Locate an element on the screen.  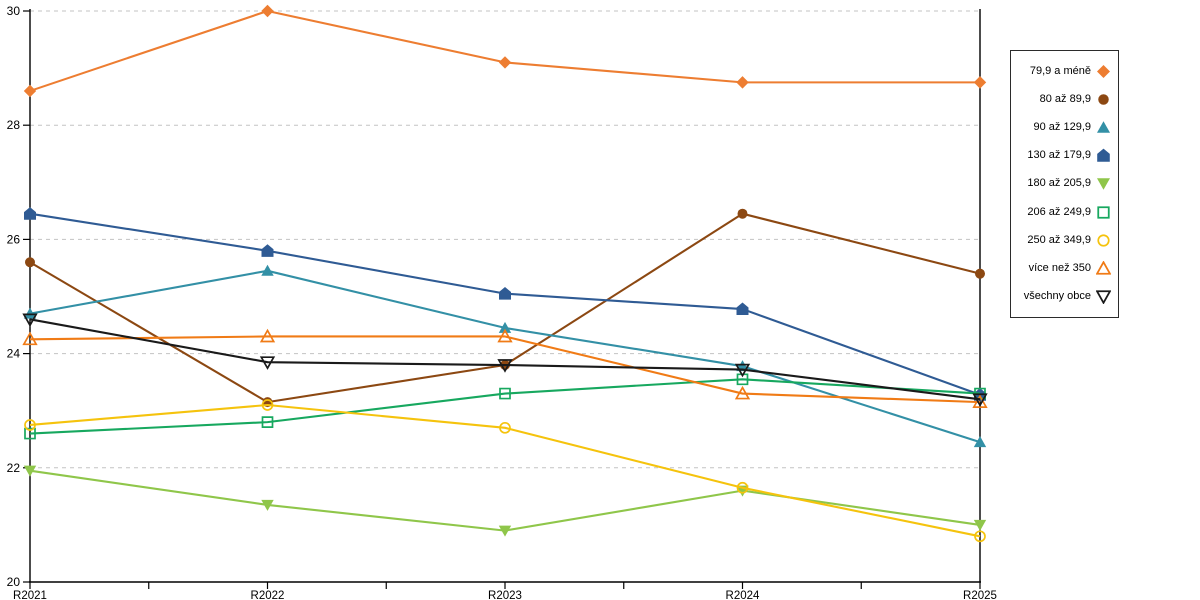
legend-item-label: 79,9 a méně is located at coordinates (1060, 70).